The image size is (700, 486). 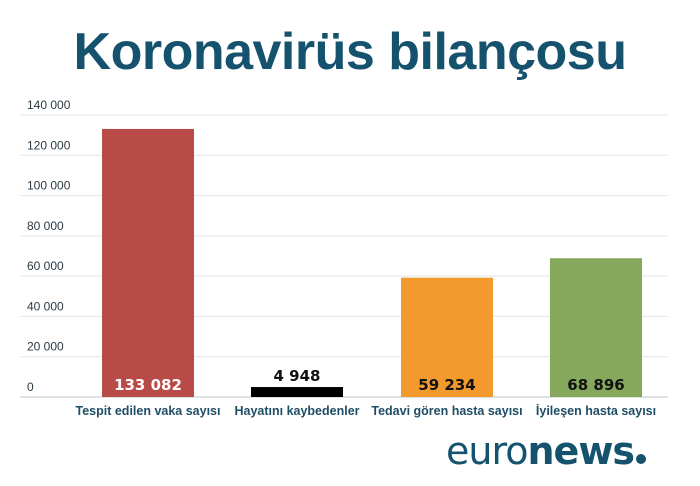 I want to click on logo-dot, so click(x=641, y=459).